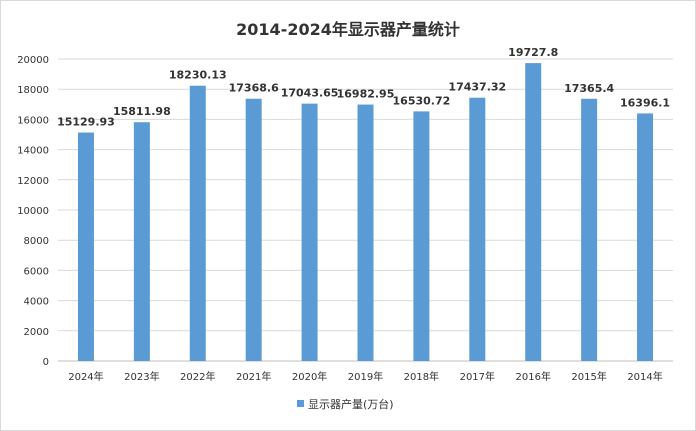 The width and height of the screenshot is (696, 431). I want to click on y-tick-label: 20000, so click(33, 60).